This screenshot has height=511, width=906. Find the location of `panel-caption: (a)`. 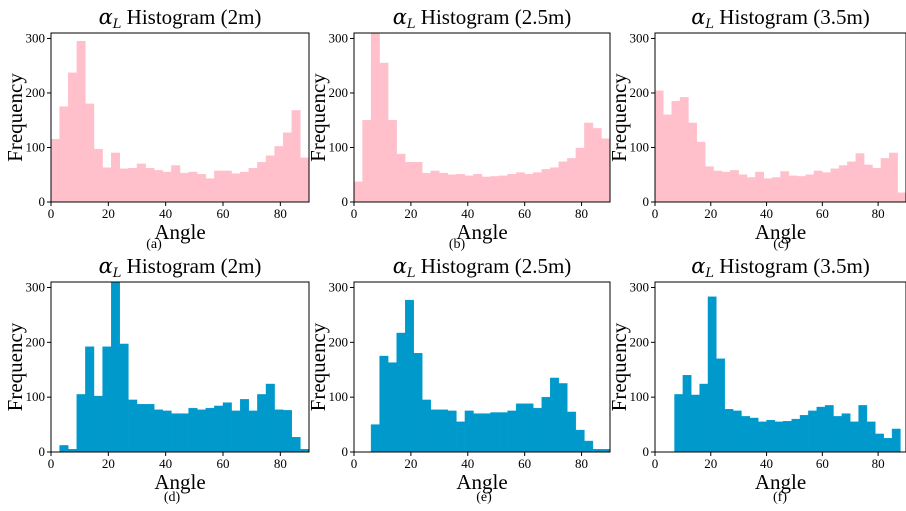

panel-caption: (a) is located at coordinates (154, 244).